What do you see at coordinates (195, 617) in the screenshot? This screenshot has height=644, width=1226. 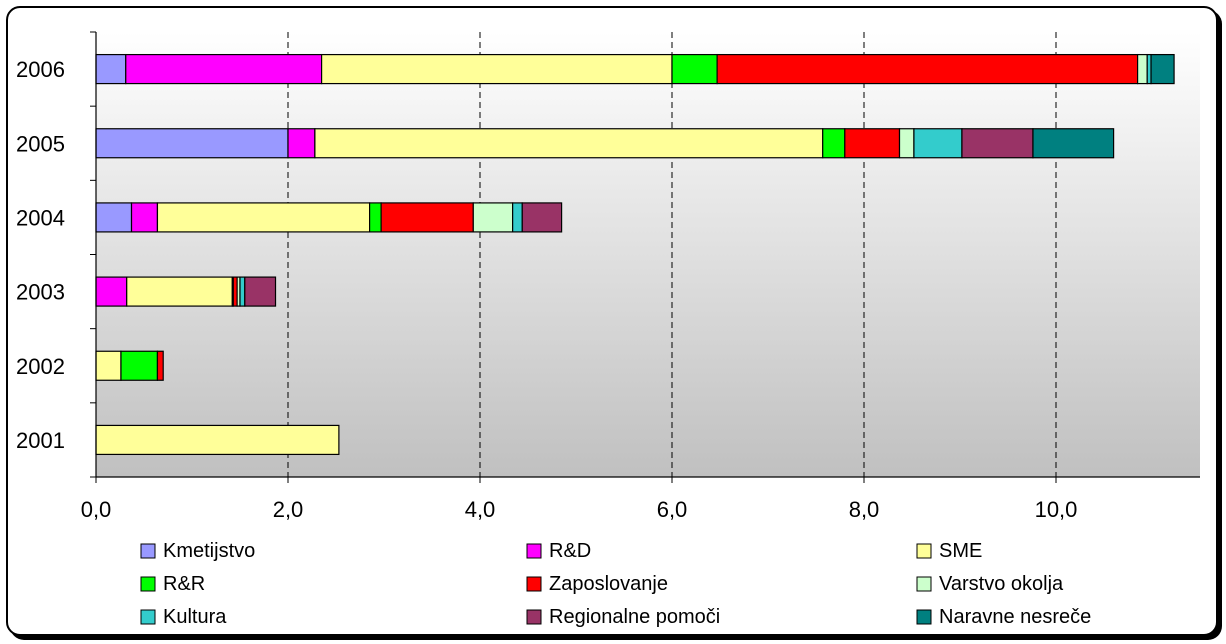 I see `legend-label: Kultura` at bounding box center [195, 617].